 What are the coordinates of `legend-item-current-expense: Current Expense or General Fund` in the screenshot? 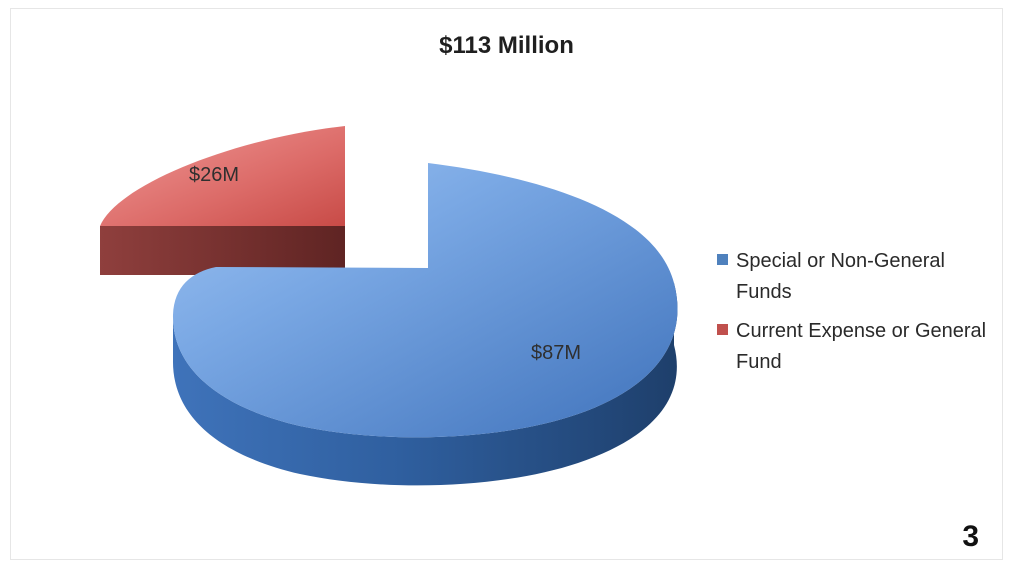 It's located at (863, 347).